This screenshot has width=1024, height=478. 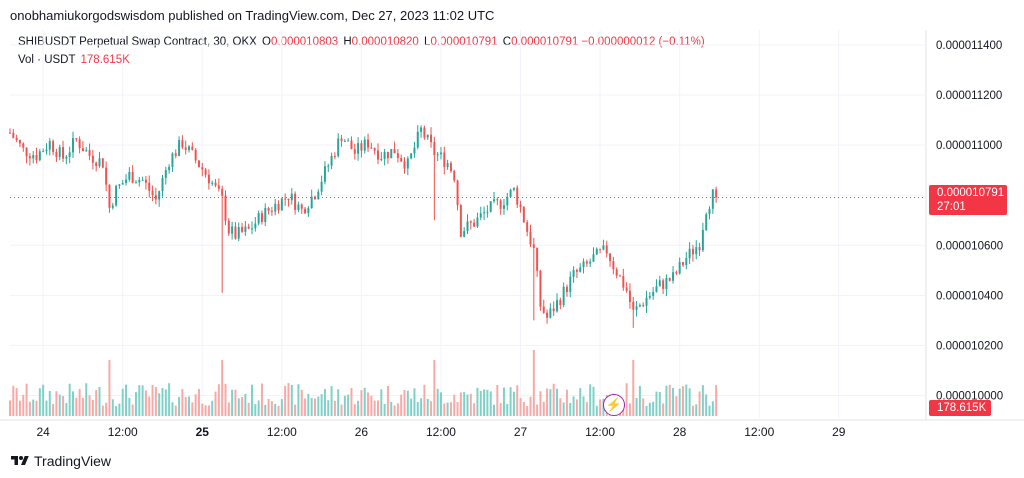 I want to click on tradingview-logo: TradingView, so click(x=60, y=461).